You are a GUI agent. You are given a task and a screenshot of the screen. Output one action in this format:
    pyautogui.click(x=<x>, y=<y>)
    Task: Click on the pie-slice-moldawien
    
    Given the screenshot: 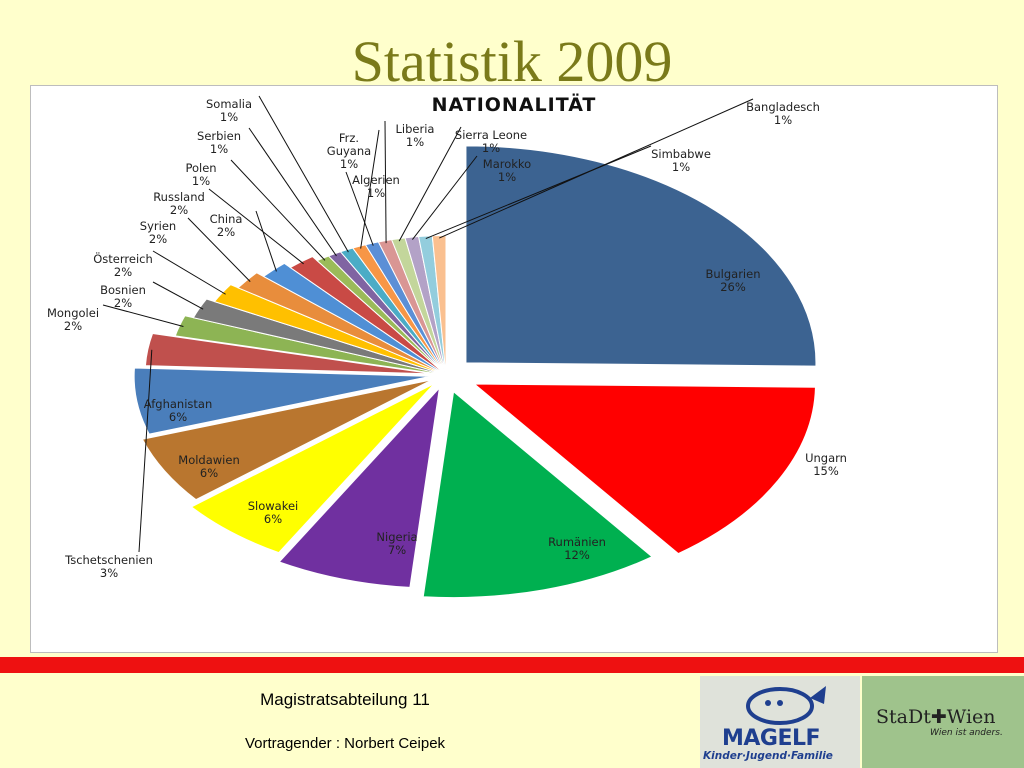 What is the action you would take?
    pyautogui.click(x=287, y=440)
    